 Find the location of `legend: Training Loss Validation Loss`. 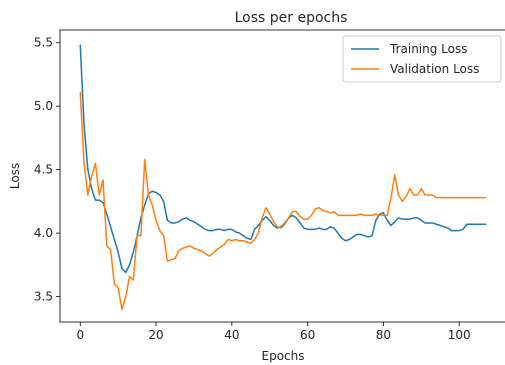

legend: Training Loss Validation Loss is located at coordinates (422, 59).